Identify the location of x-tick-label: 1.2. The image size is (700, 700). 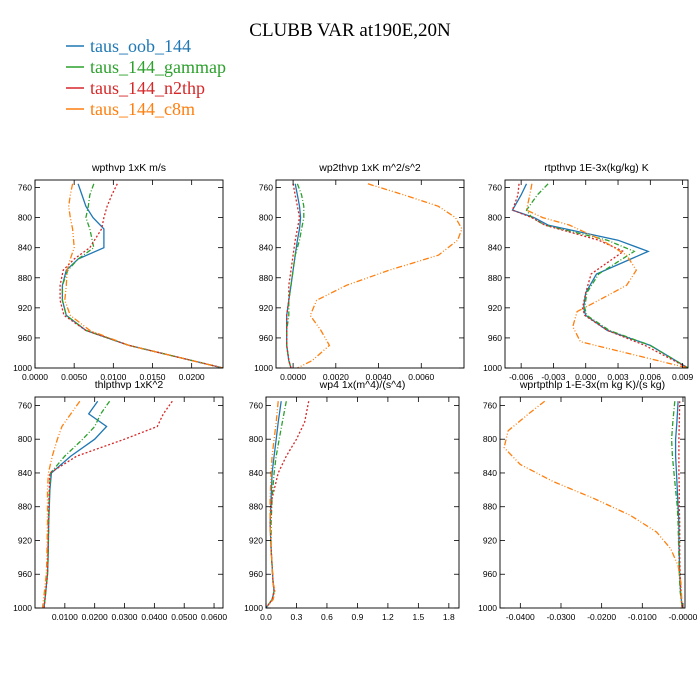
(388, 617).